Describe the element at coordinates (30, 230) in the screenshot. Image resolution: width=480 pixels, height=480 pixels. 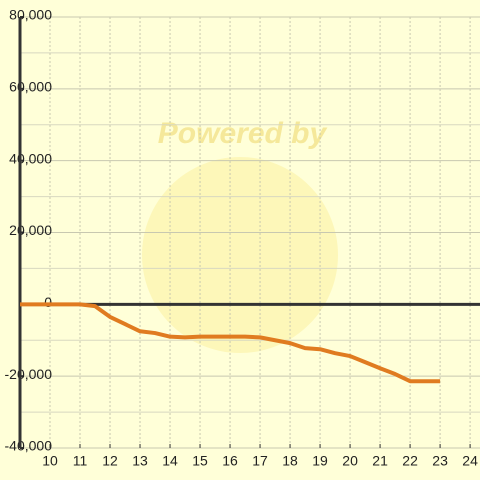
I see `y-tick-label: 20,000` at that location.